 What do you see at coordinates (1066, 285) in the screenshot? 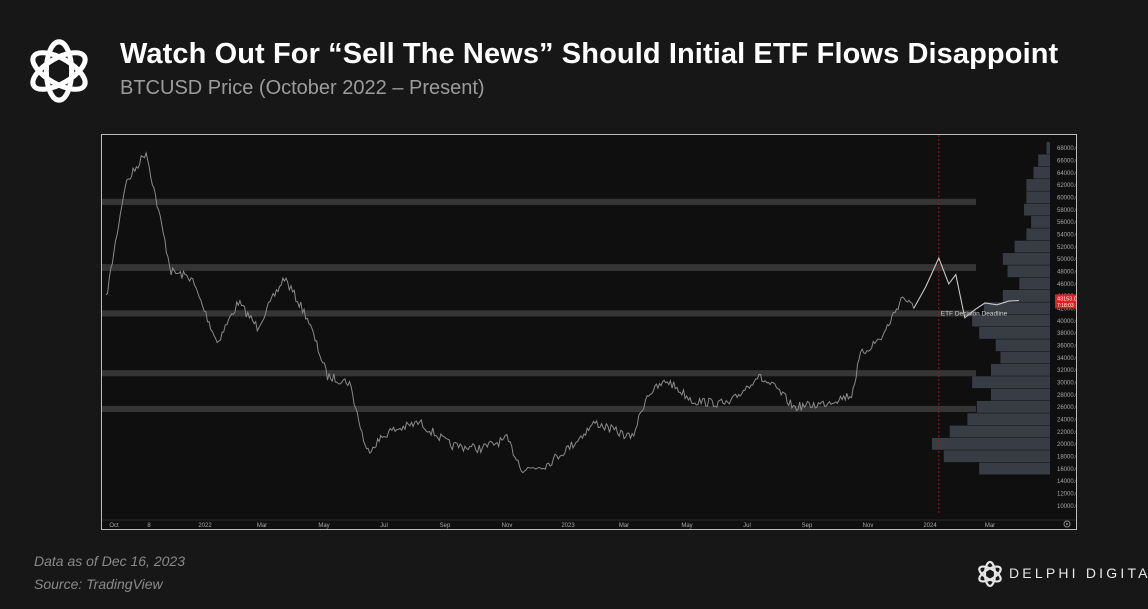
I see `y-tick-label: 46000.0` at bounding box center [1066, 285].